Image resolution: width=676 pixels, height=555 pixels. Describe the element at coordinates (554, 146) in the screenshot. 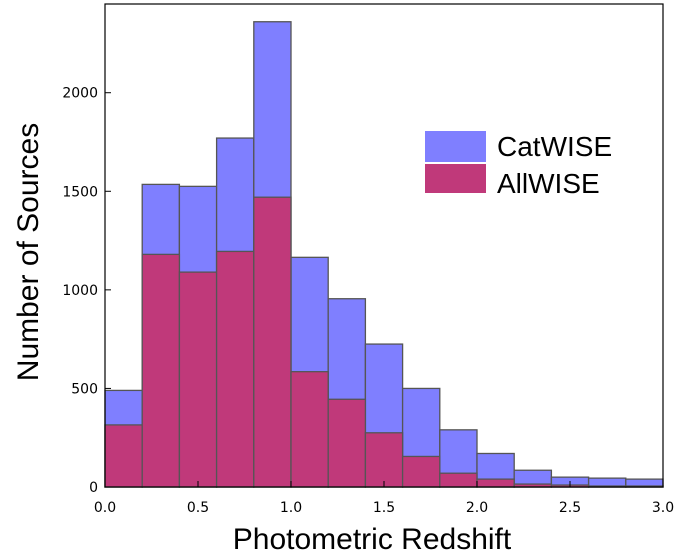

I see `legend-label-catwise: CatWISE` at that location.